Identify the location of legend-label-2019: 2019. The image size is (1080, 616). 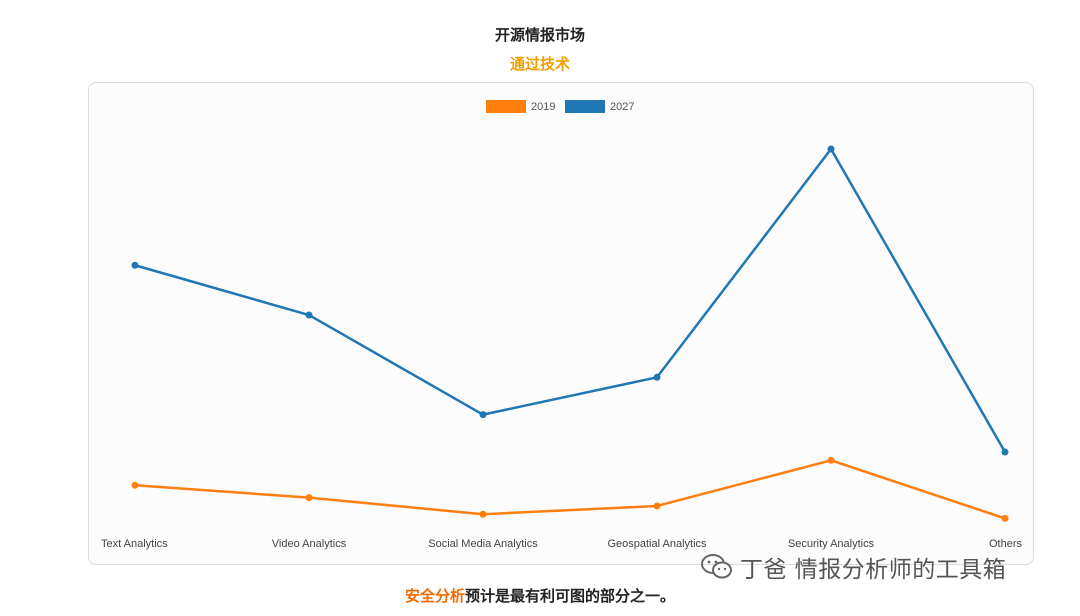
(543, 107).